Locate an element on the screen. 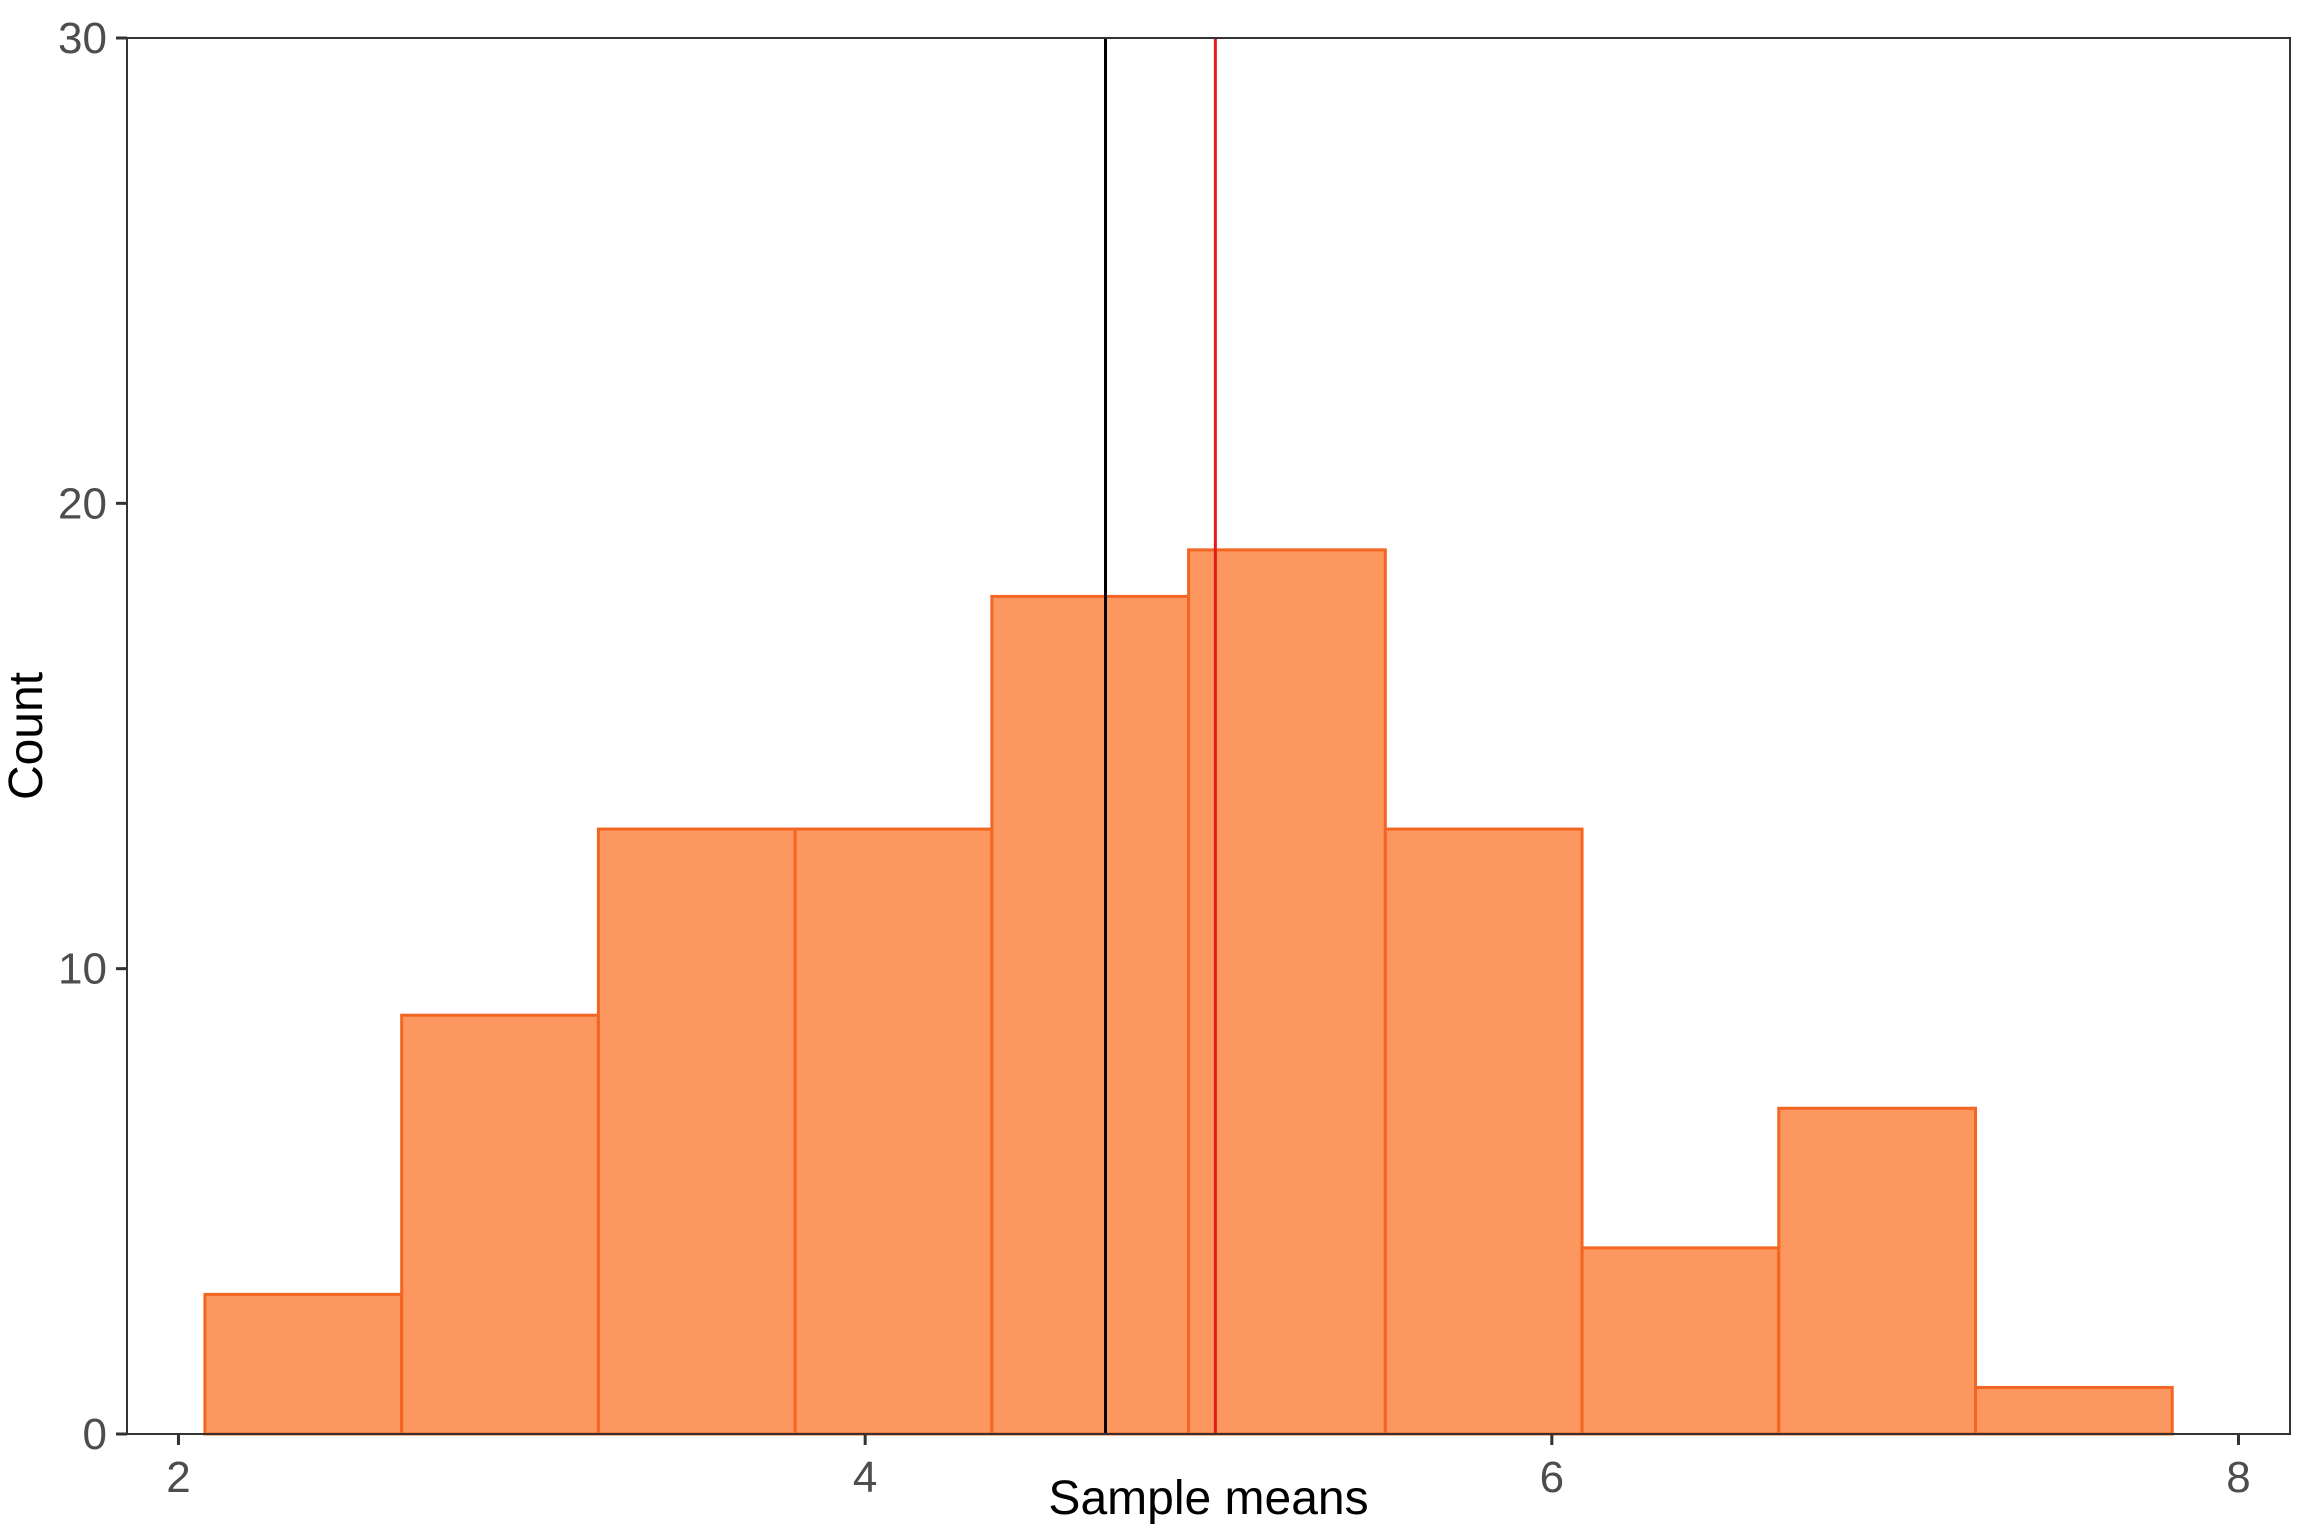 The height and width of the screenshot is (1536, 2304). x-tick-label: 6 is located at coordinates (1552, 1477).